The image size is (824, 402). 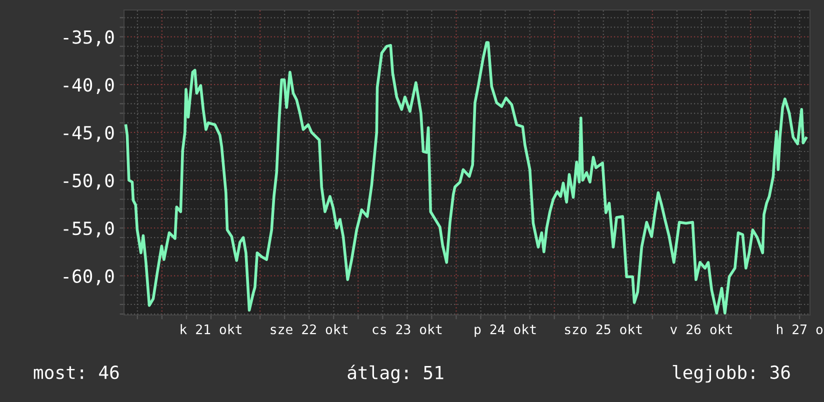 What do you see at coordinates (309, 329) in the screenshot?
I see `x-tick-label: sze 22 okt` at bounding box center [309, 329].